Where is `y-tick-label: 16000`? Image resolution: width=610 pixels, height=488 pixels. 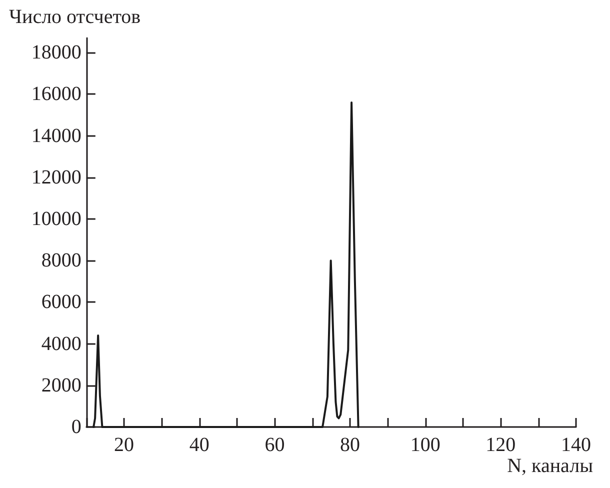 y-tick-label: 16000 is located at coordinates (56, 94).